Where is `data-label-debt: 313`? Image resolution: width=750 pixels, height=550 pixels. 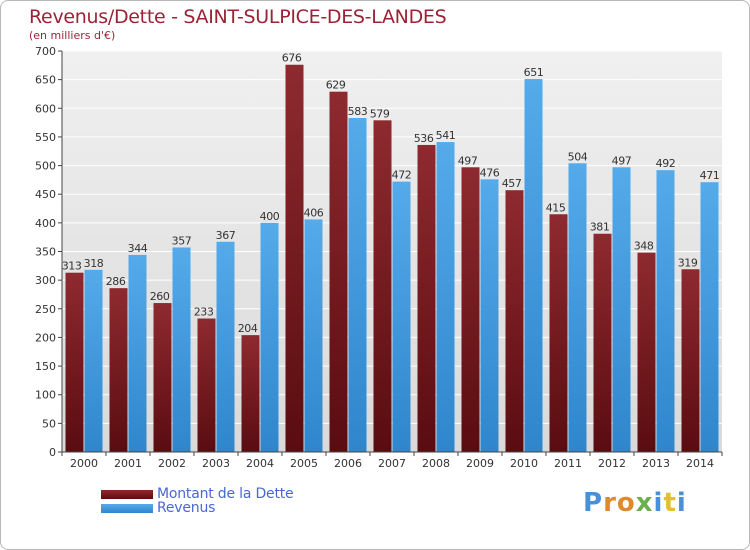 data-label-debt: 313 is located at coordinates (72, 266).